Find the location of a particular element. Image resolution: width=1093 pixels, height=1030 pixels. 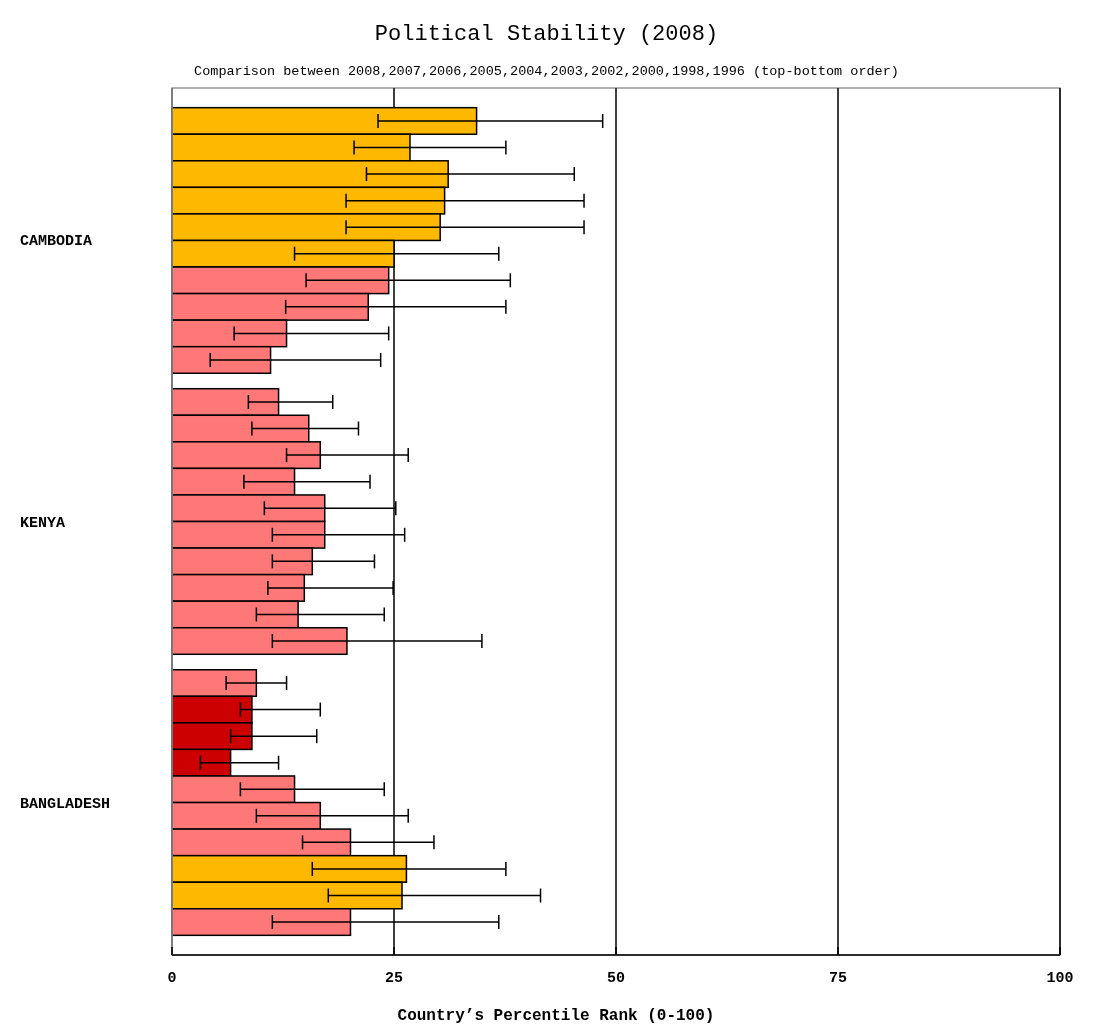

x-tick-label: 75 is located at coordinates (838, 978).